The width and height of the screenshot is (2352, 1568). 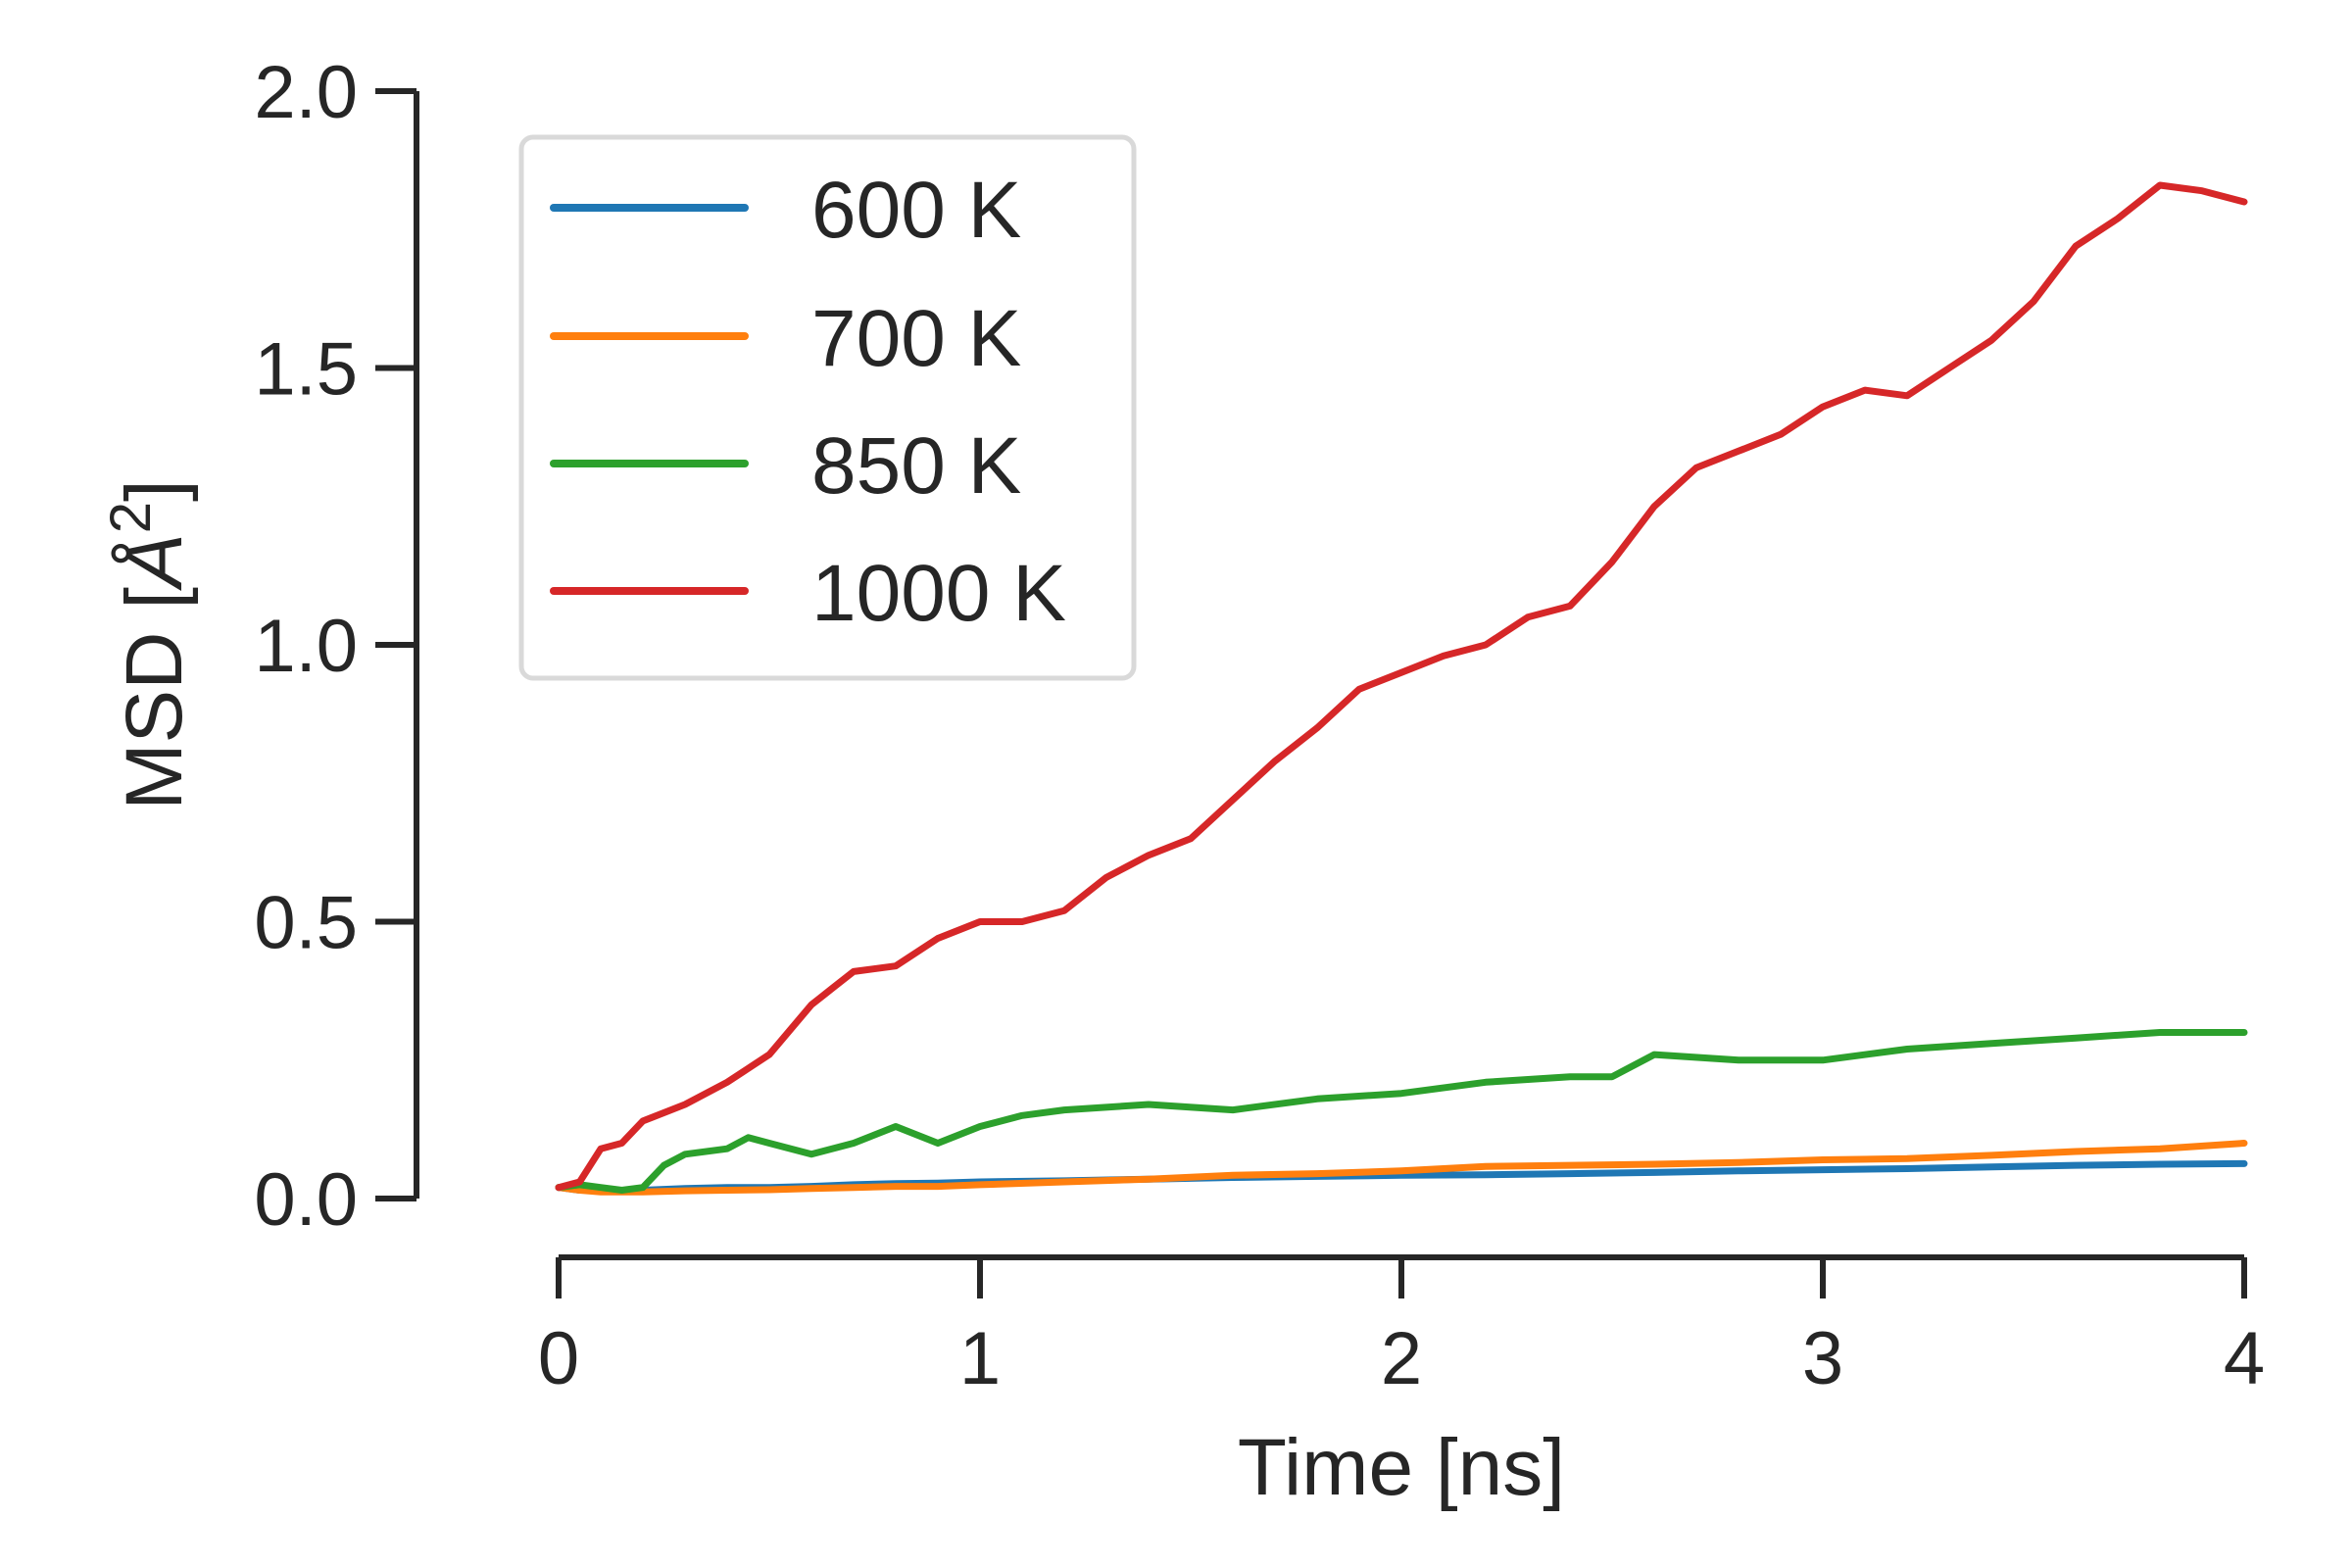 I want to click on legend-items: 600 K 700 K 850 K 1000 K, so click(x=808, y=402).